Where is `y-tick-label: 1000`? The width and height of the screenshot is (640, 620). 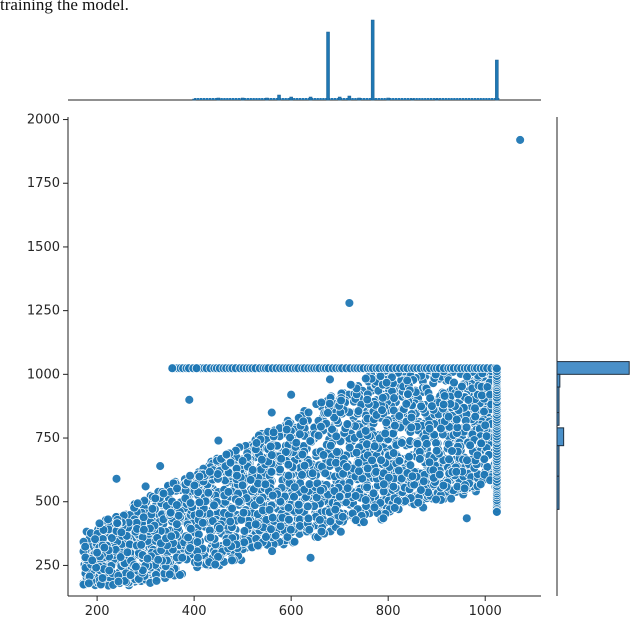
y-tick-label: 1000 is located at coordinates (43, 374).